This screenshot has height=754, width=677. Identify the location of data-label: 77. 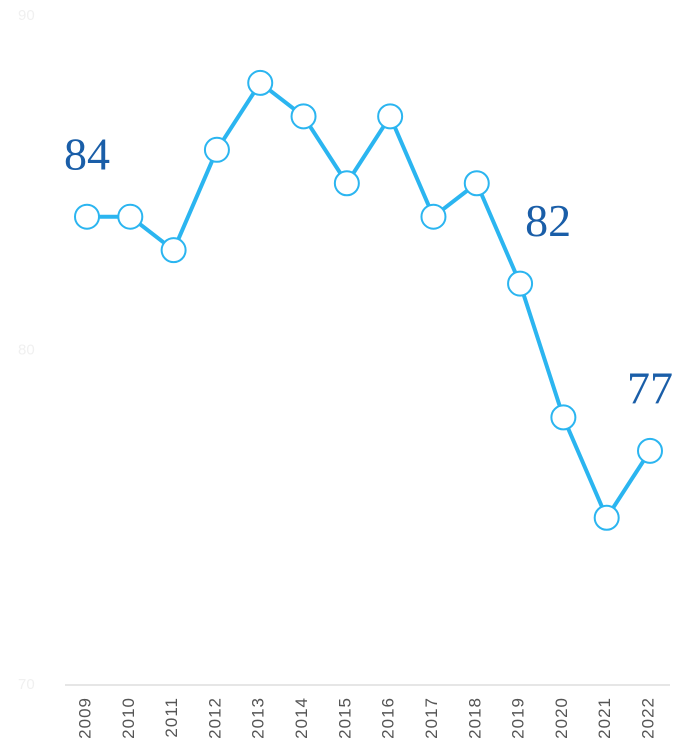
(650, 387).